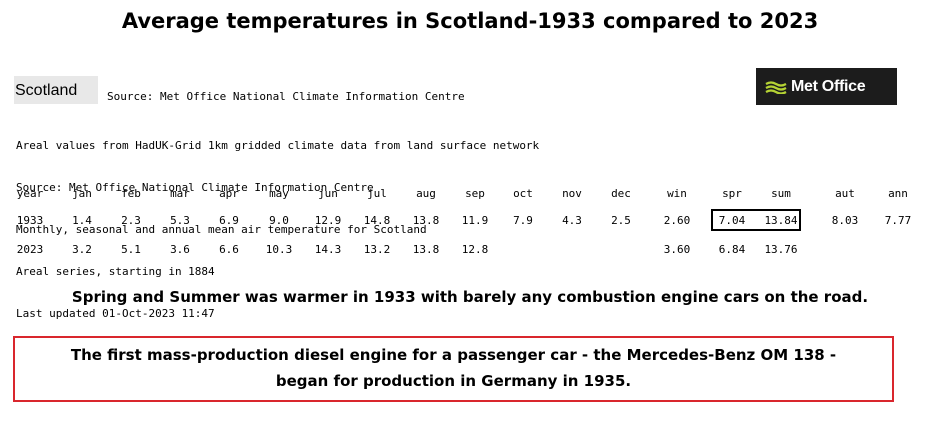  I want to click on table-header-may: may, so click(279, 193).